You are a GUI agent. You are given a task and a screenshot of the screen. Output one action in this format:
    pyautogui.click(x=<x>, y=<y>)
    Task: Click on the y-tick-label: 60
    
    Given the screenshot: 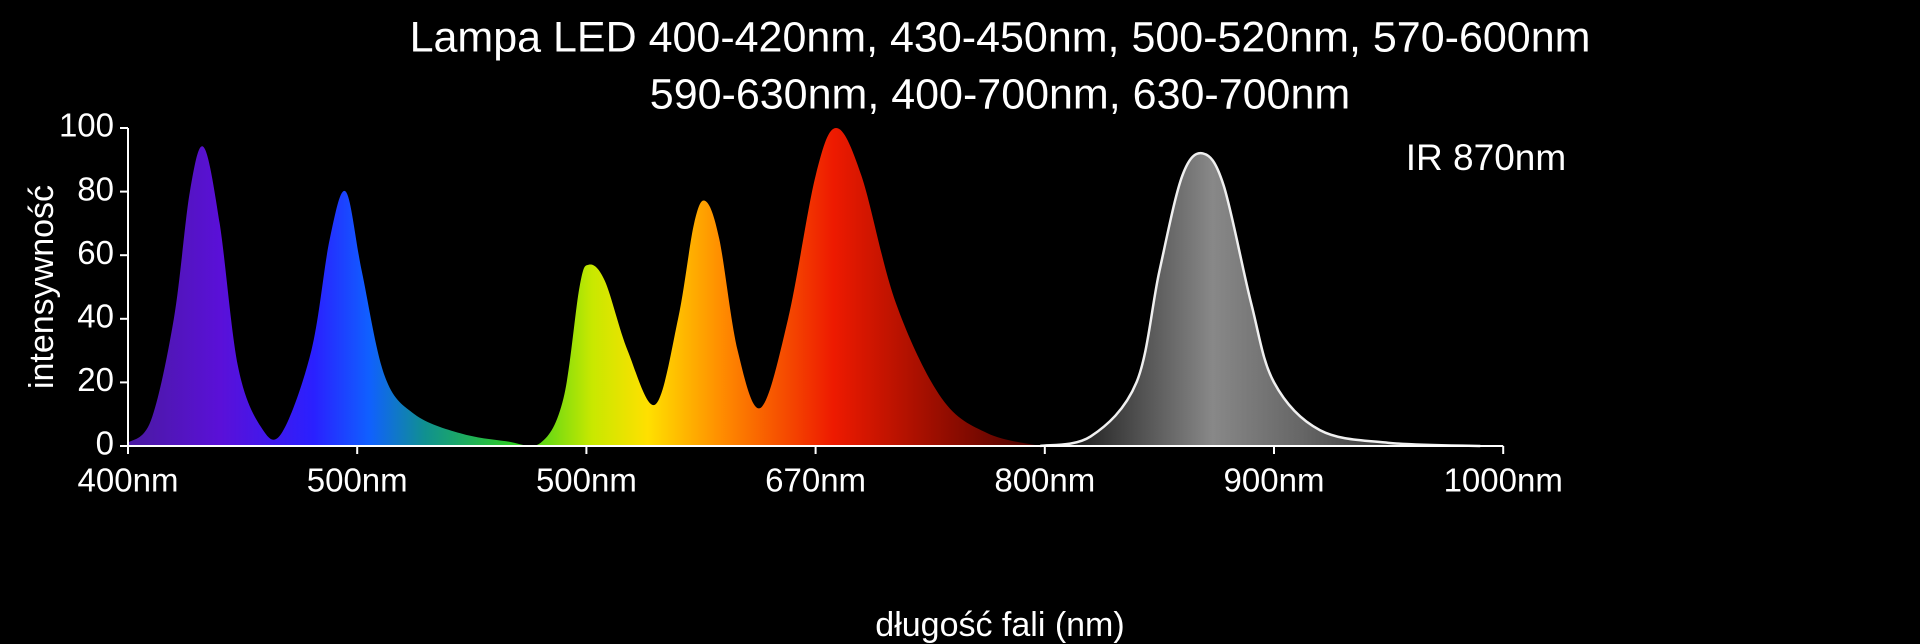 What is the action you would take?
    pyautogui.click(x=95, y=252)
    